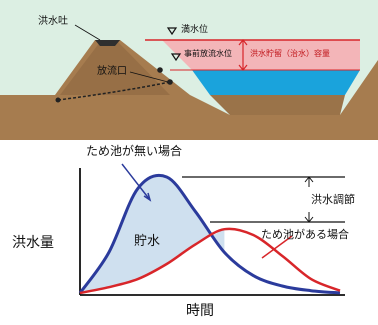 This screenshot has width=378, height=325. Describe the element at coordinates (160, 70) in the screenshot. I see `pre-discharge-dot` at that location.